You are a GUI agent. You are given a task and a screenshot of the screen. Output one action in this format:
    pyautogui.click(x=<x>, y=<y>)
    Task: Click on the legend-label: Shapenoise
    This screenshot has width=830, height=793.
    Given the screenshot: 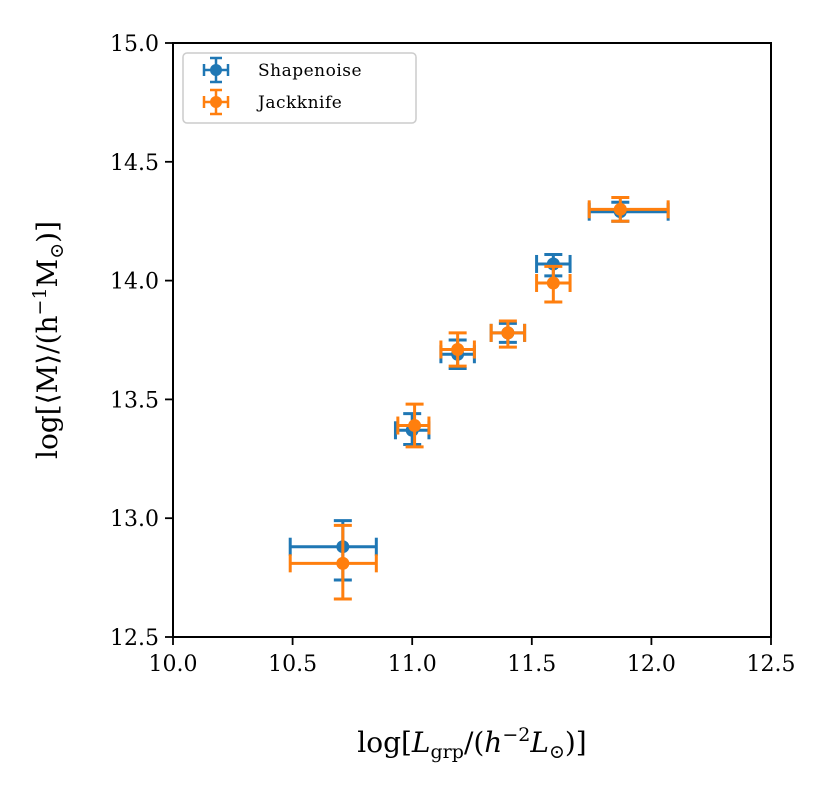 What is the action you would take?
    pyautogui.click(x=310, y=71)
    